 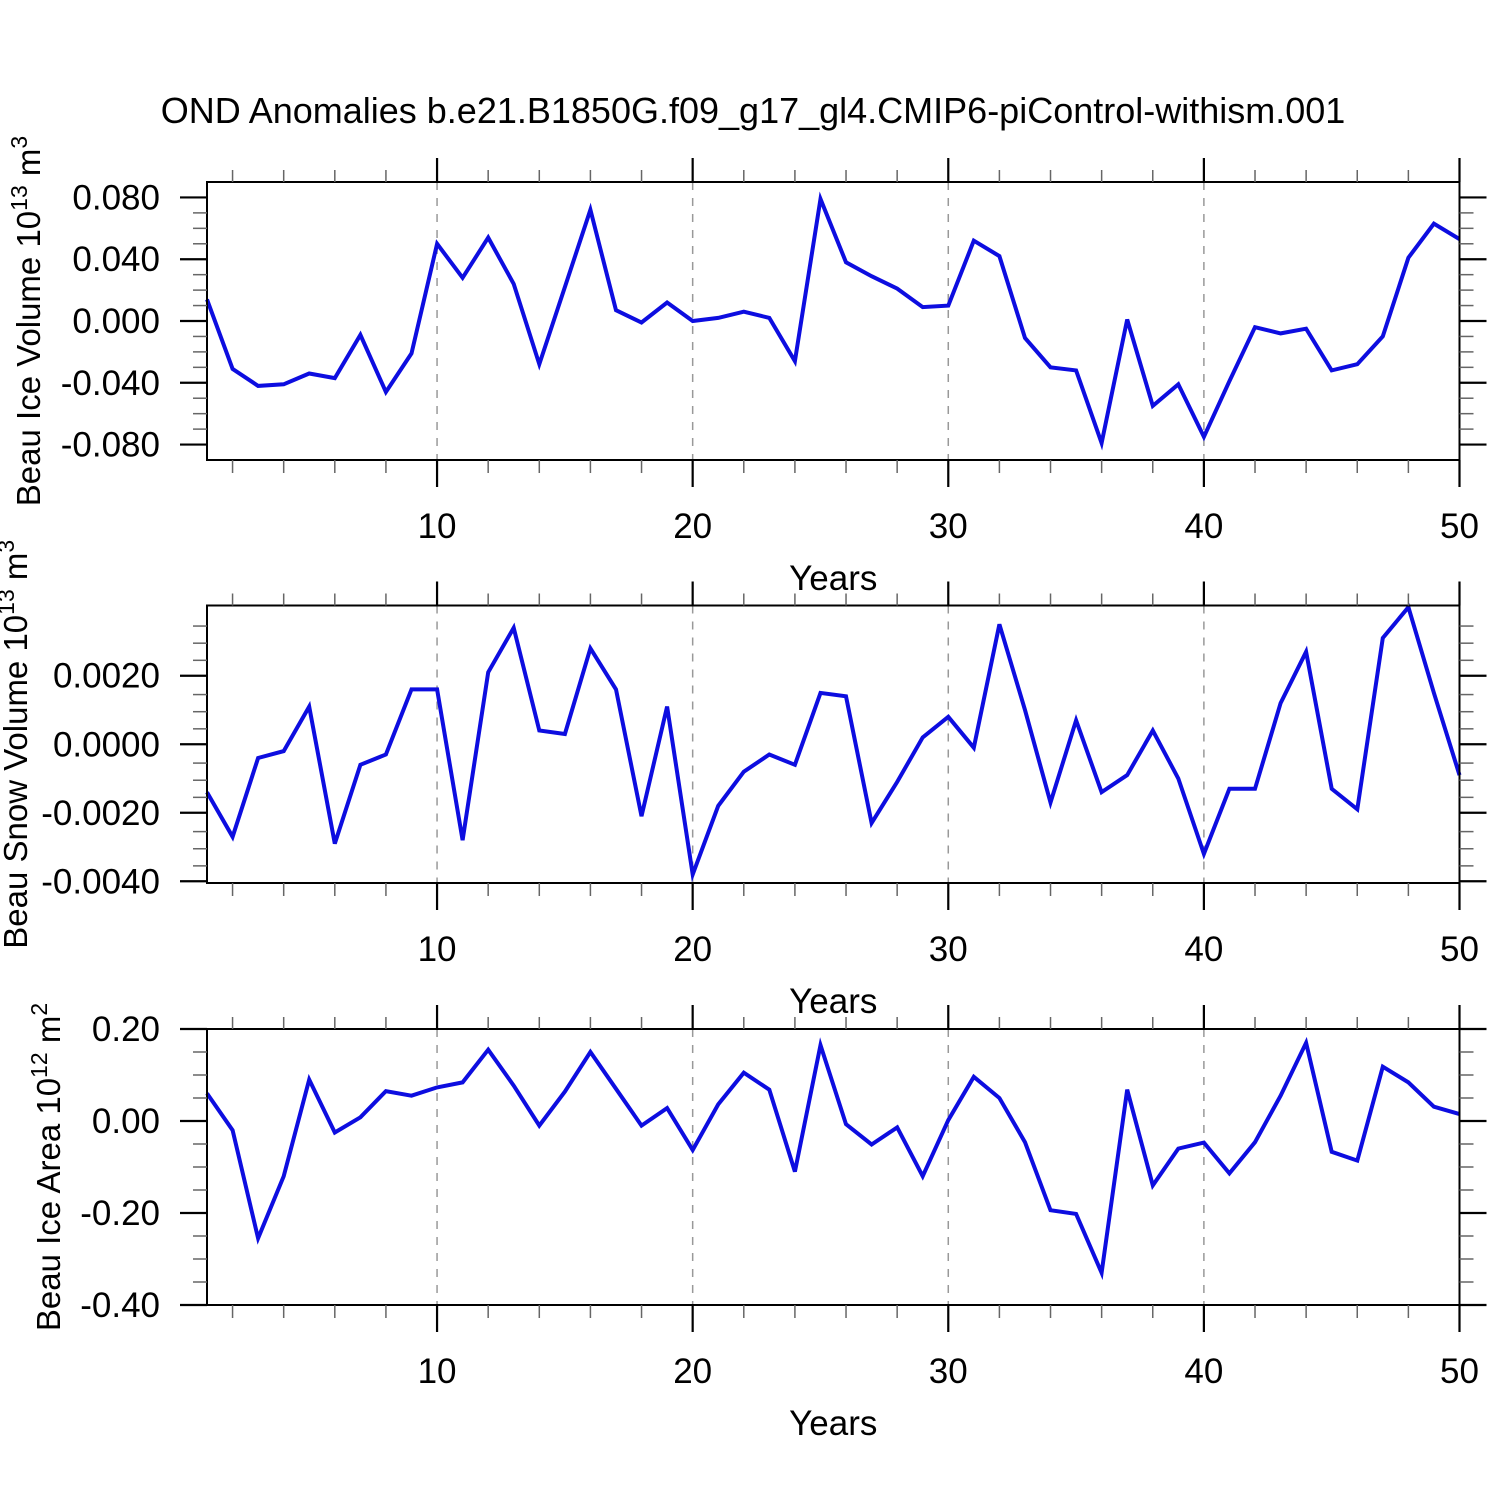 What do you see at coordinates (110, 383) in the screenshot?
I see `y-tick-label: -0.040` at bounding box center [110, 383].